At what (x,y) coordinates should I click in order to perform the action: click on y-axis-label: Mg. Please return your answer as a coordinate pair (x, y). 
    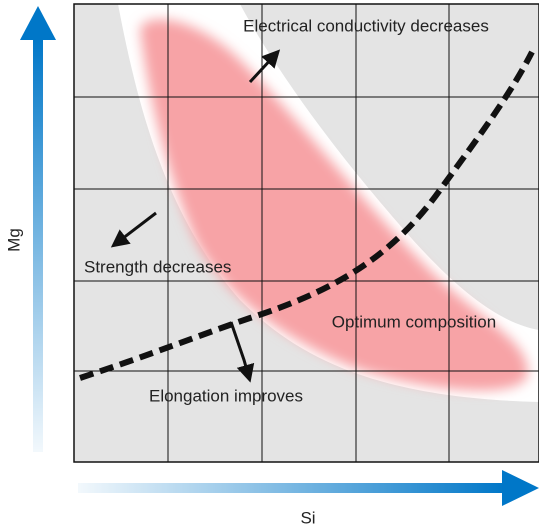
    Looking at the image, I should click on (13, 240).